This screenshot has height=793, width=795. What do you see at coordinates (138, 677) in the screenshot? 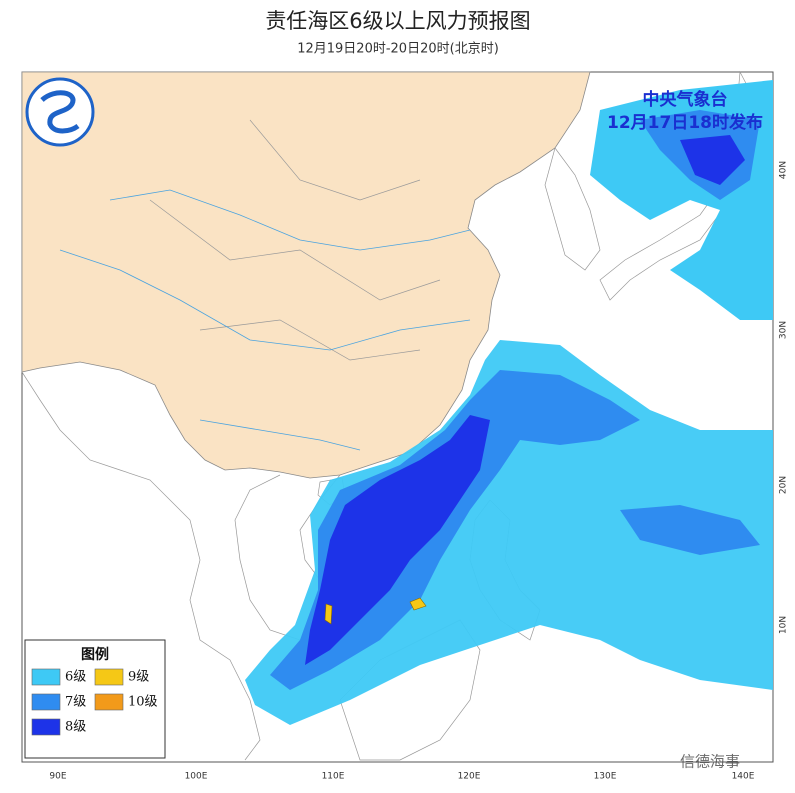
I see `legend-label: 9级` at bounding box center [138, 677].